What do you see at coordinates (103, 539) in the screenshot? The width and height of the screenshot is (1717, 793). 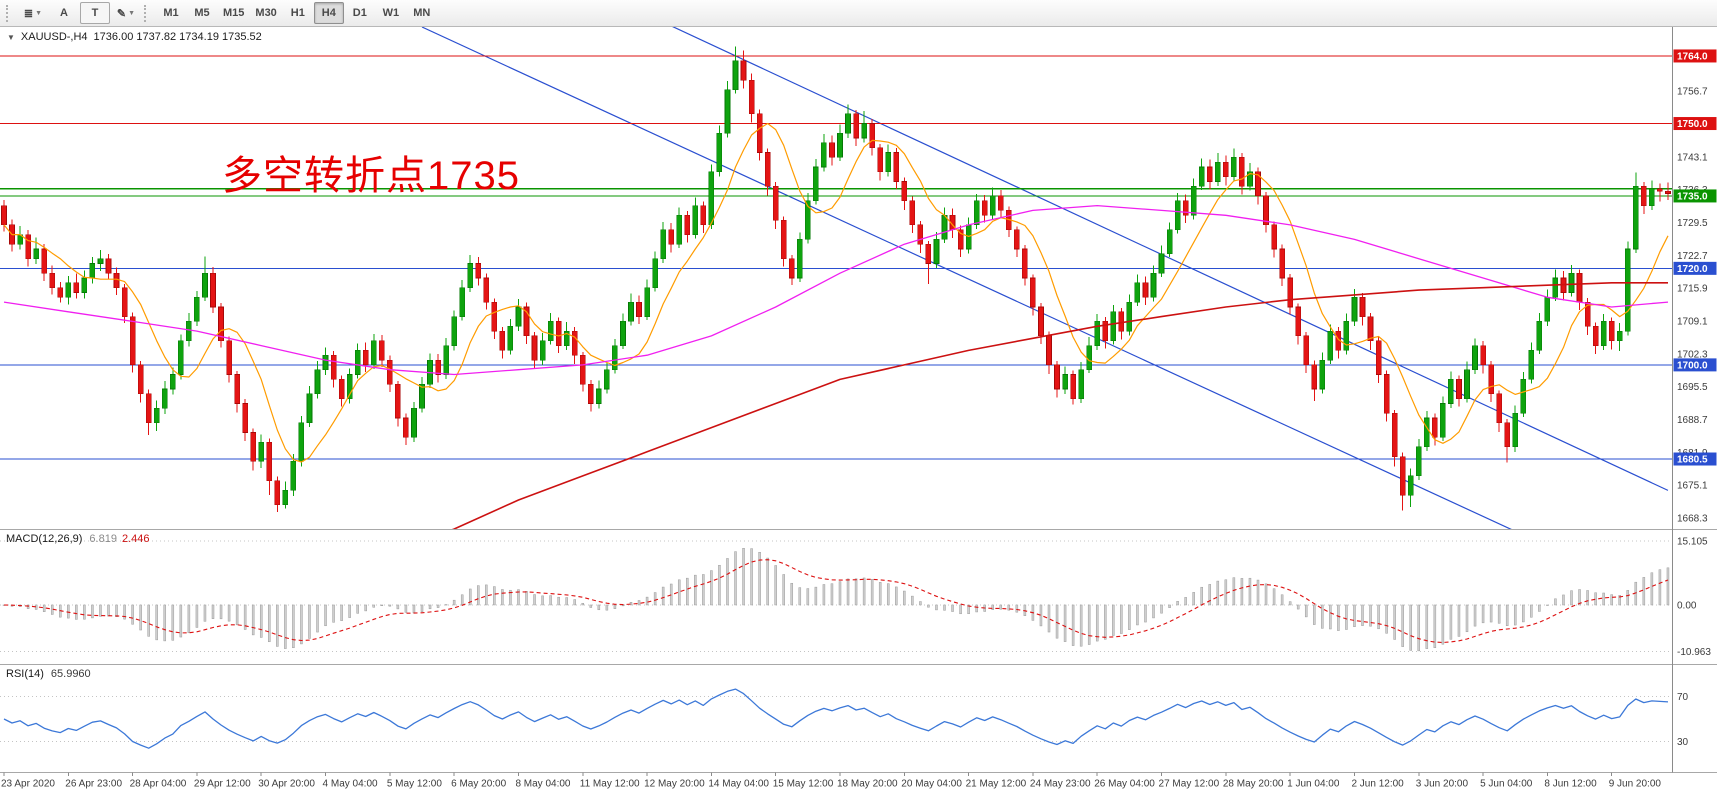 I see `macd-main-value: 6.819` at bounding box center [103, 539].